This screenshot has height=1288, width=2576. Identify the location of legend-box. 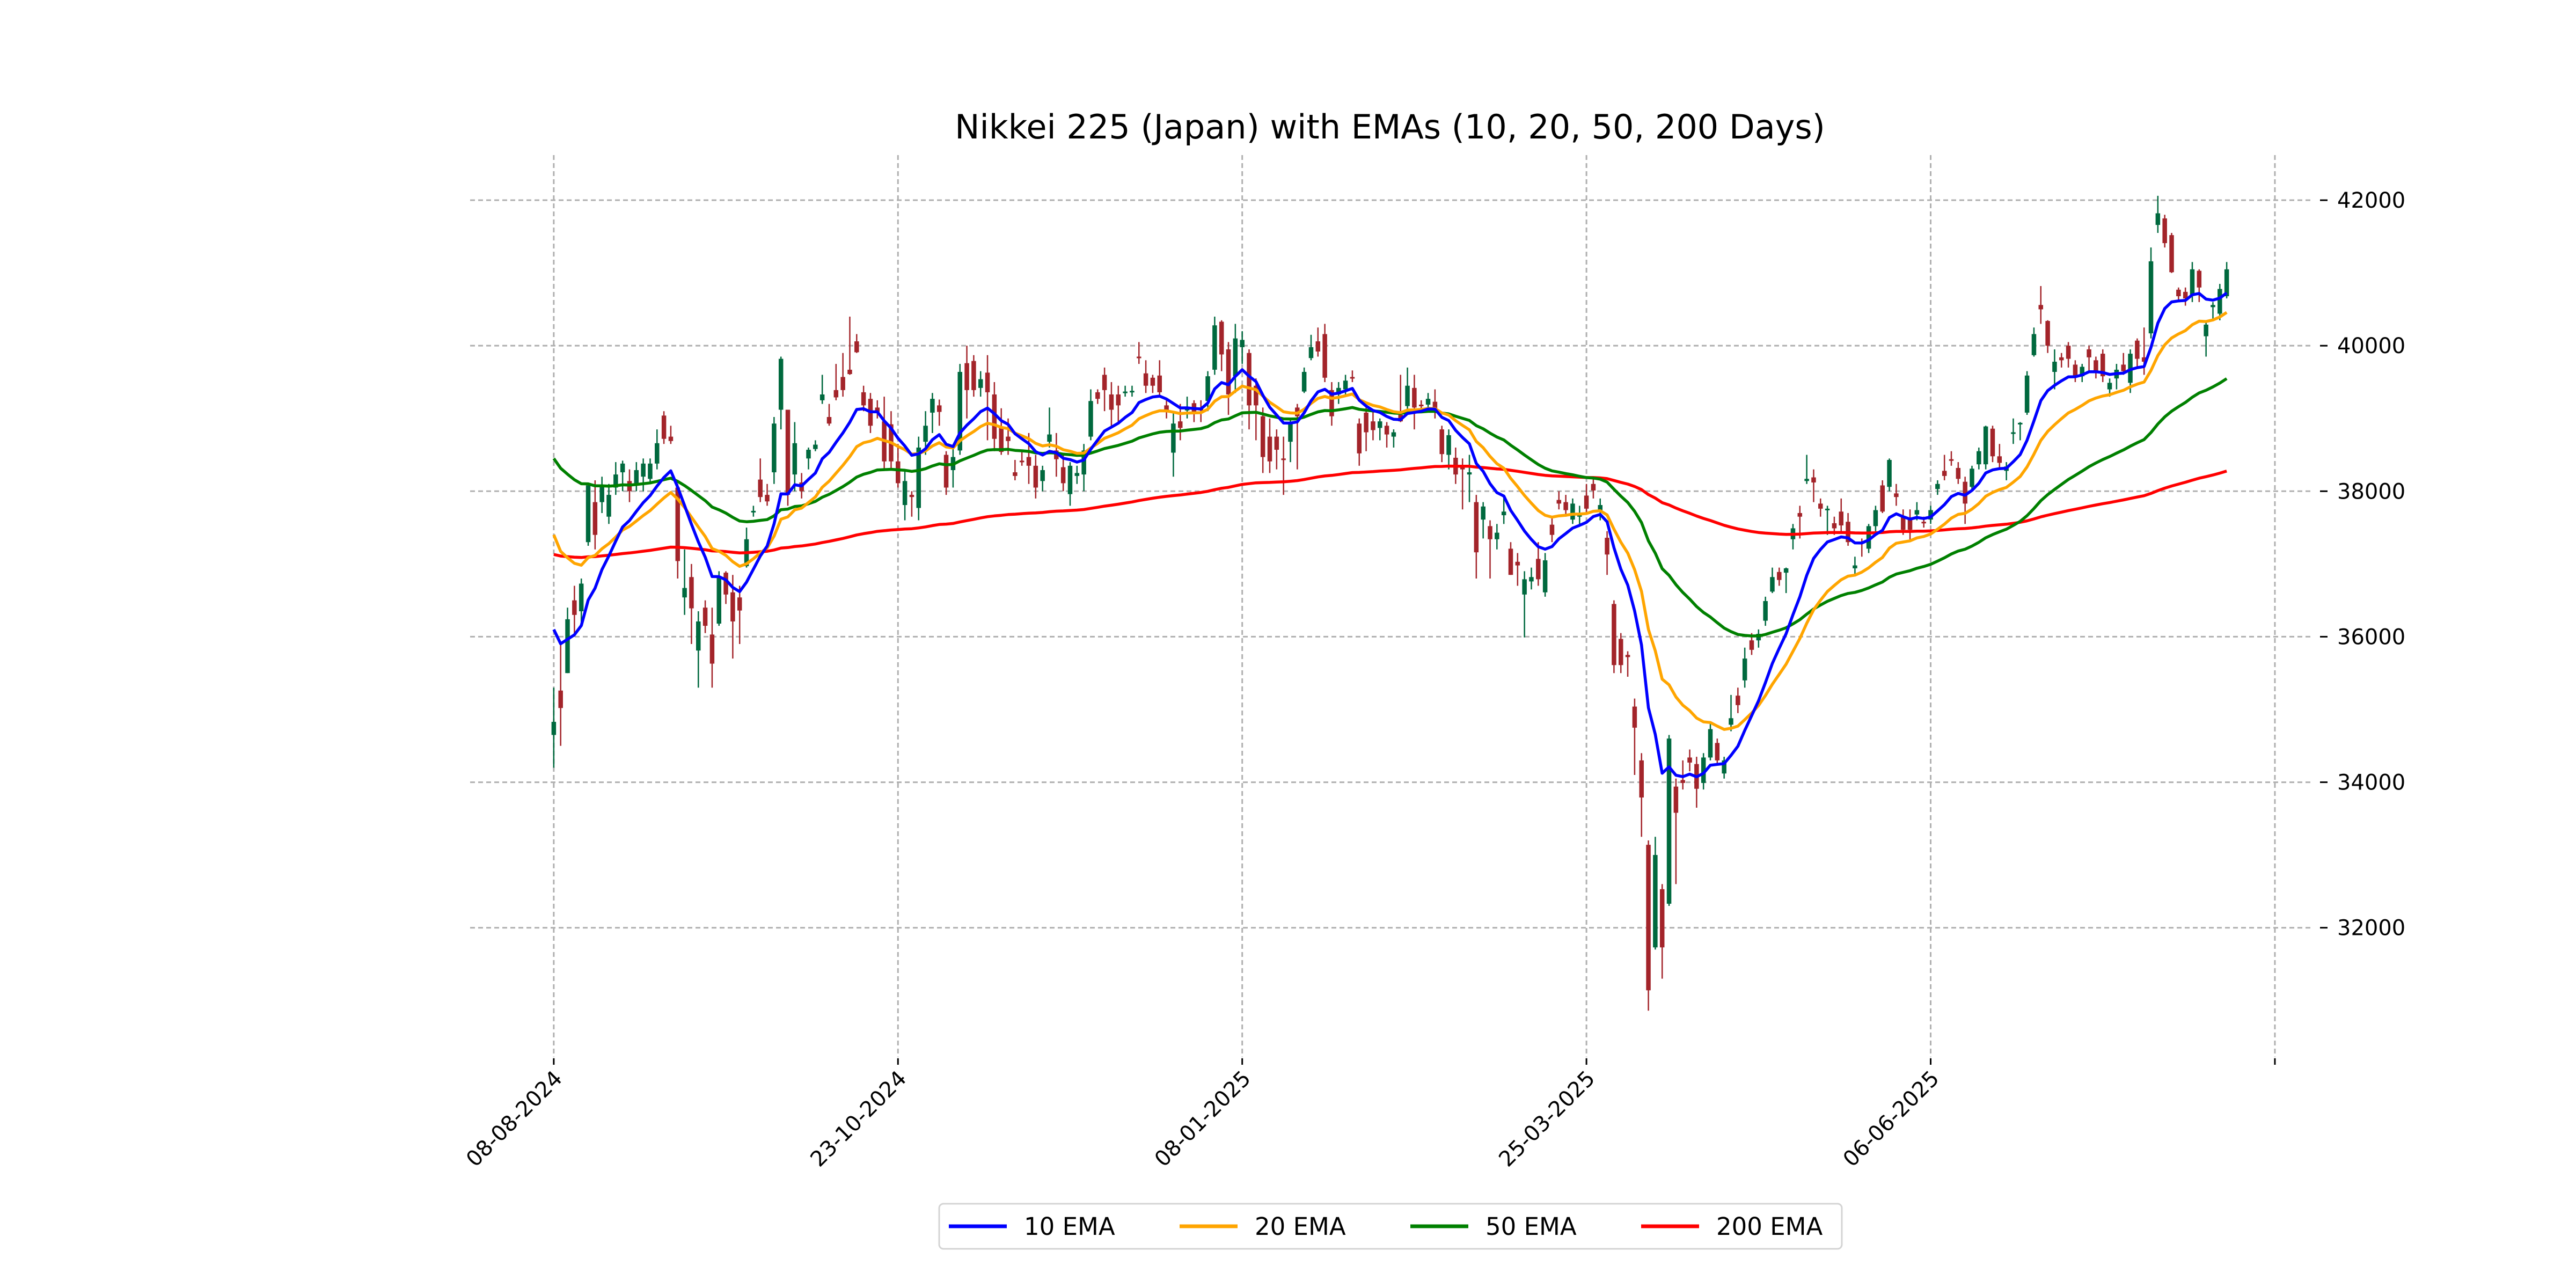
(1390, 1226).